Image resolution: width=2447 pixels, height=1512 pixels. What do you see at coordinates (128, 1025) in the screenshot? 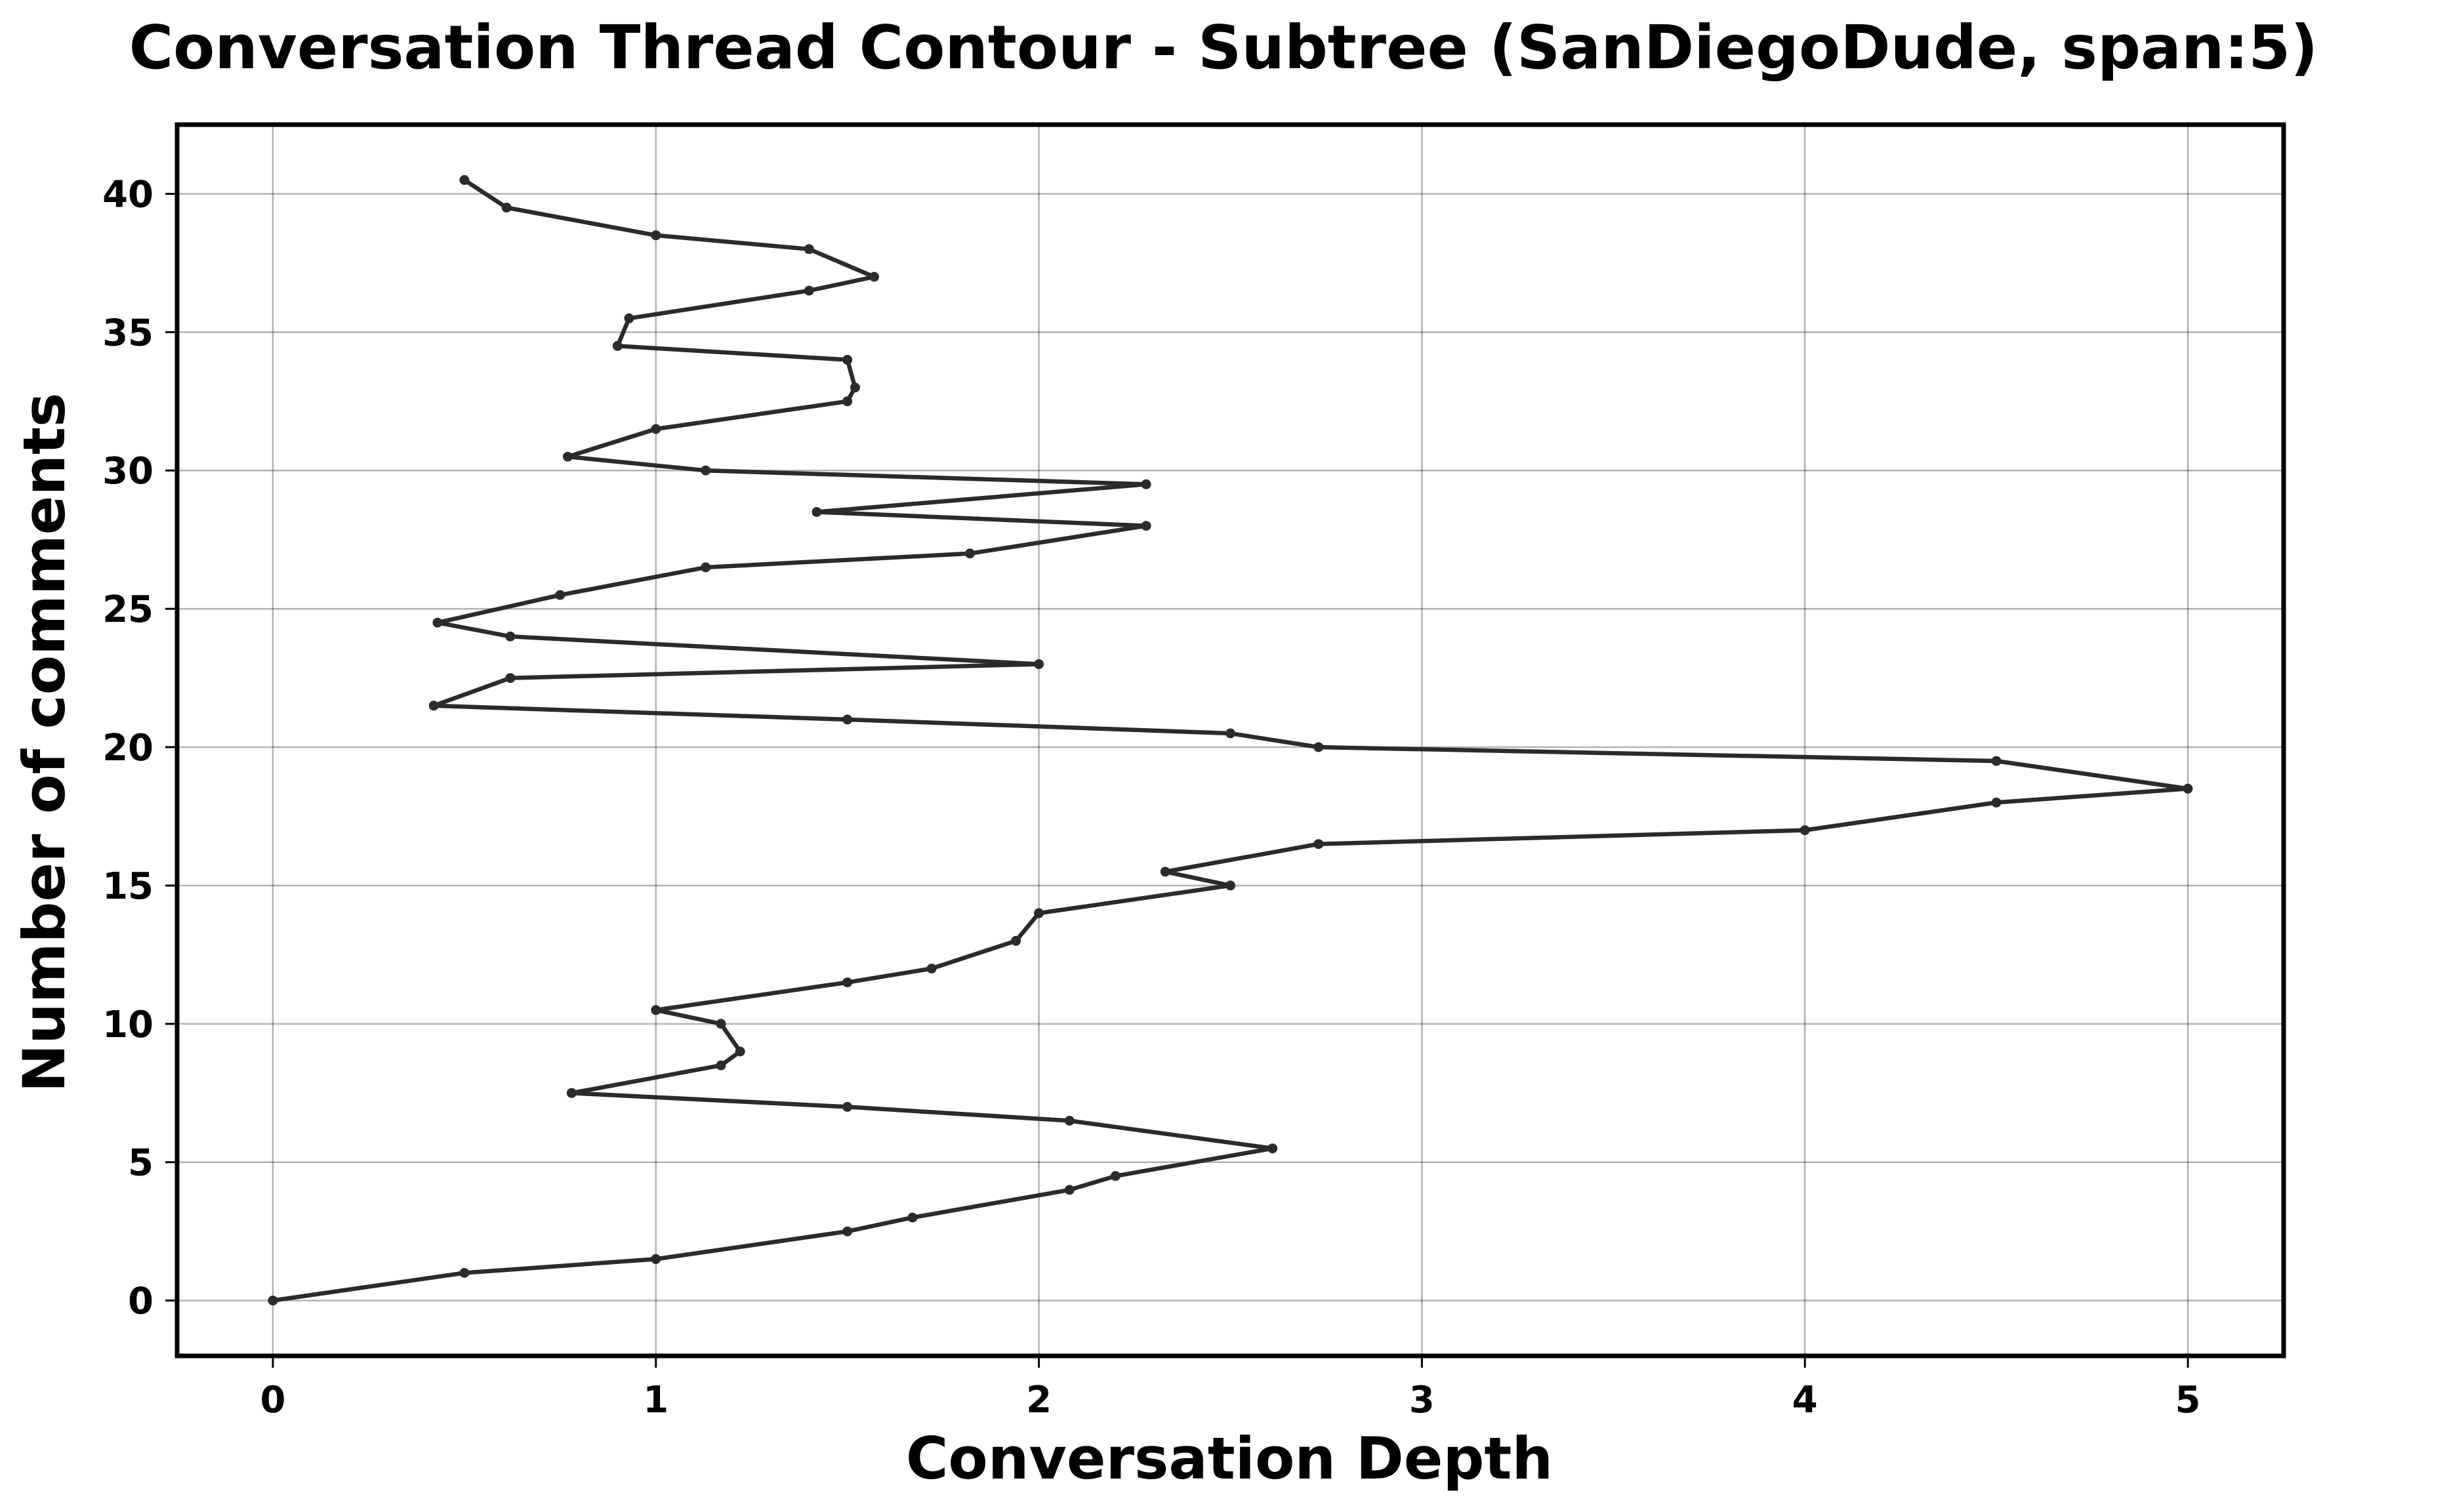
I see `y-tick-label: 10` at bounding box center [128, 1025].